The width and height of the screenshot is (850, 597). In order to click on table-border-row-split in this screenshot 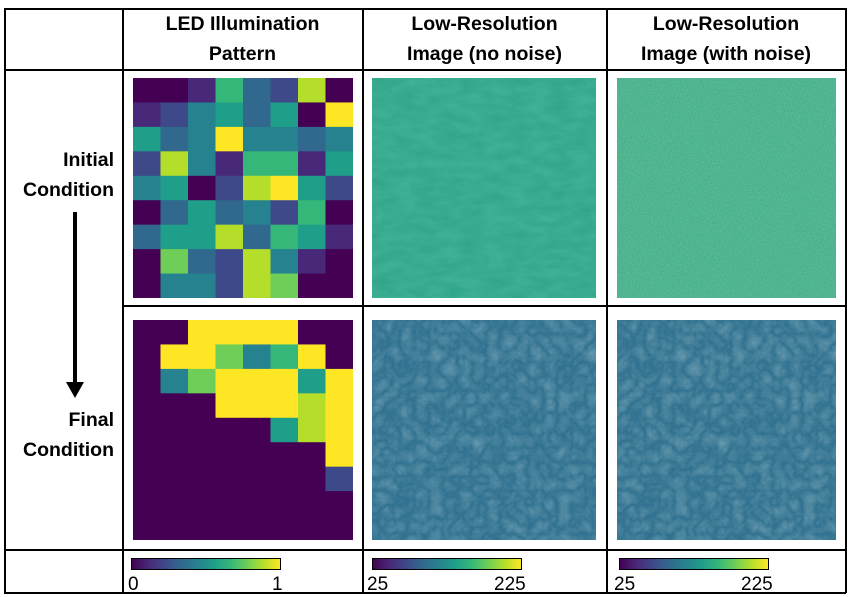, I will do `click(484, 306)`.